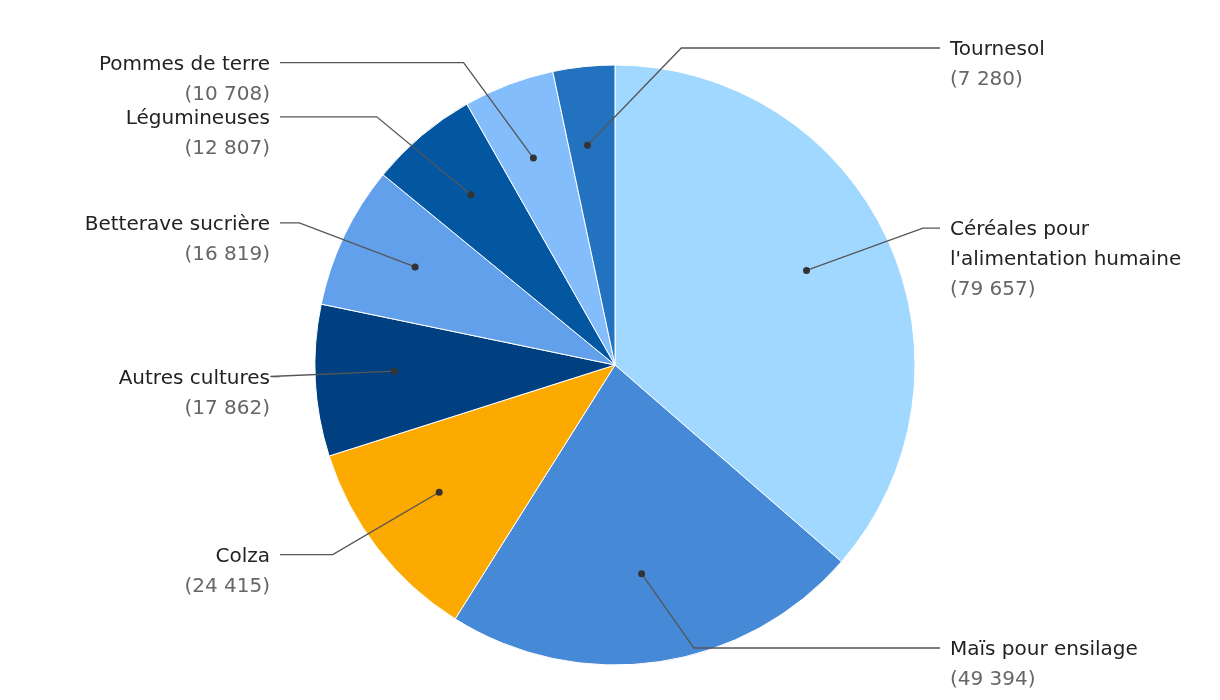 The image size is (1220, 700). What do you see at coordinates (1066, 243) in the screenshot?
I see `slice-label: Céréales pour l'alimentation humaine` at bounding box center [1066, 243].